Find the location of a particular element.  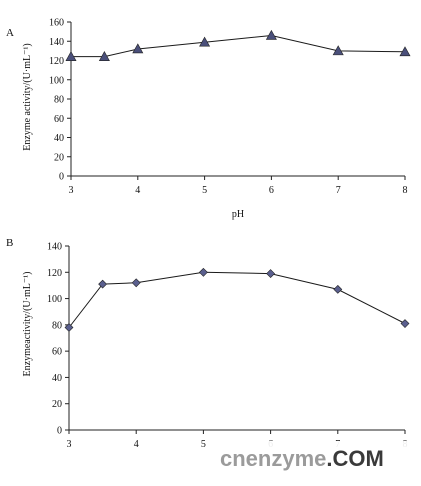

panel-a-x-tick-label: 3 is located at coordinates (71, 190).